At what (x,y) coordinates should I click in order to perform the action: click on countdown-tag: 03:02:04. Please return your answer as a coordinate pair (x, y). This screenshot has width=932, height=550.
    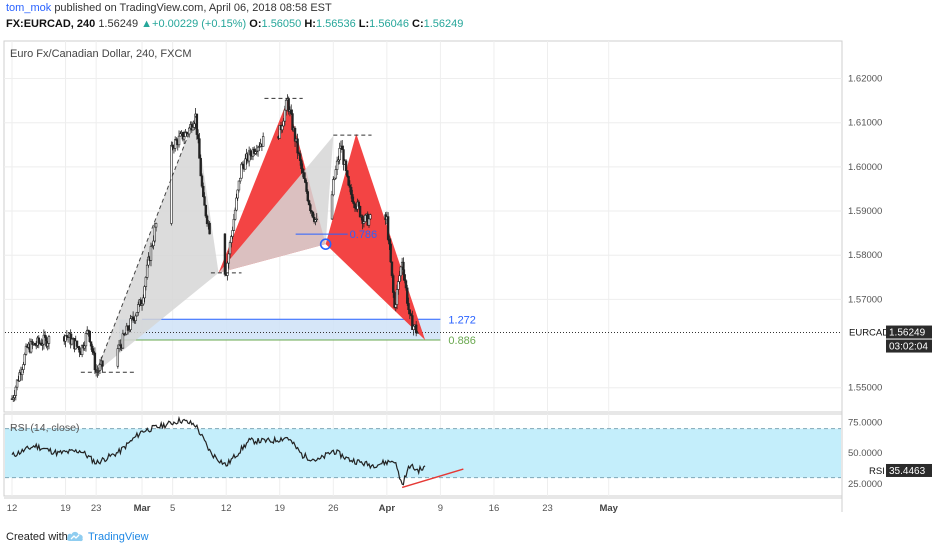
    Looking at the image, I should click on (908, 347).